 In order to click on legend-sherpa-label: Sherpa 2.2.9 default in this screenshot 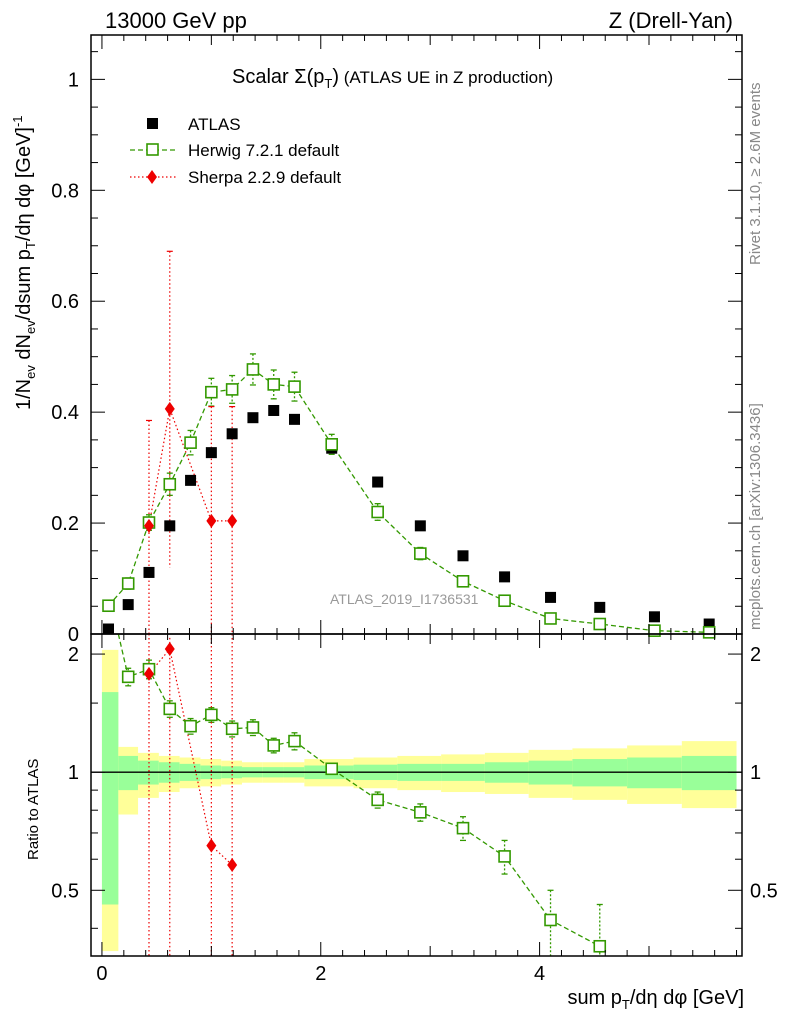, I will do `click(264, 177)`.